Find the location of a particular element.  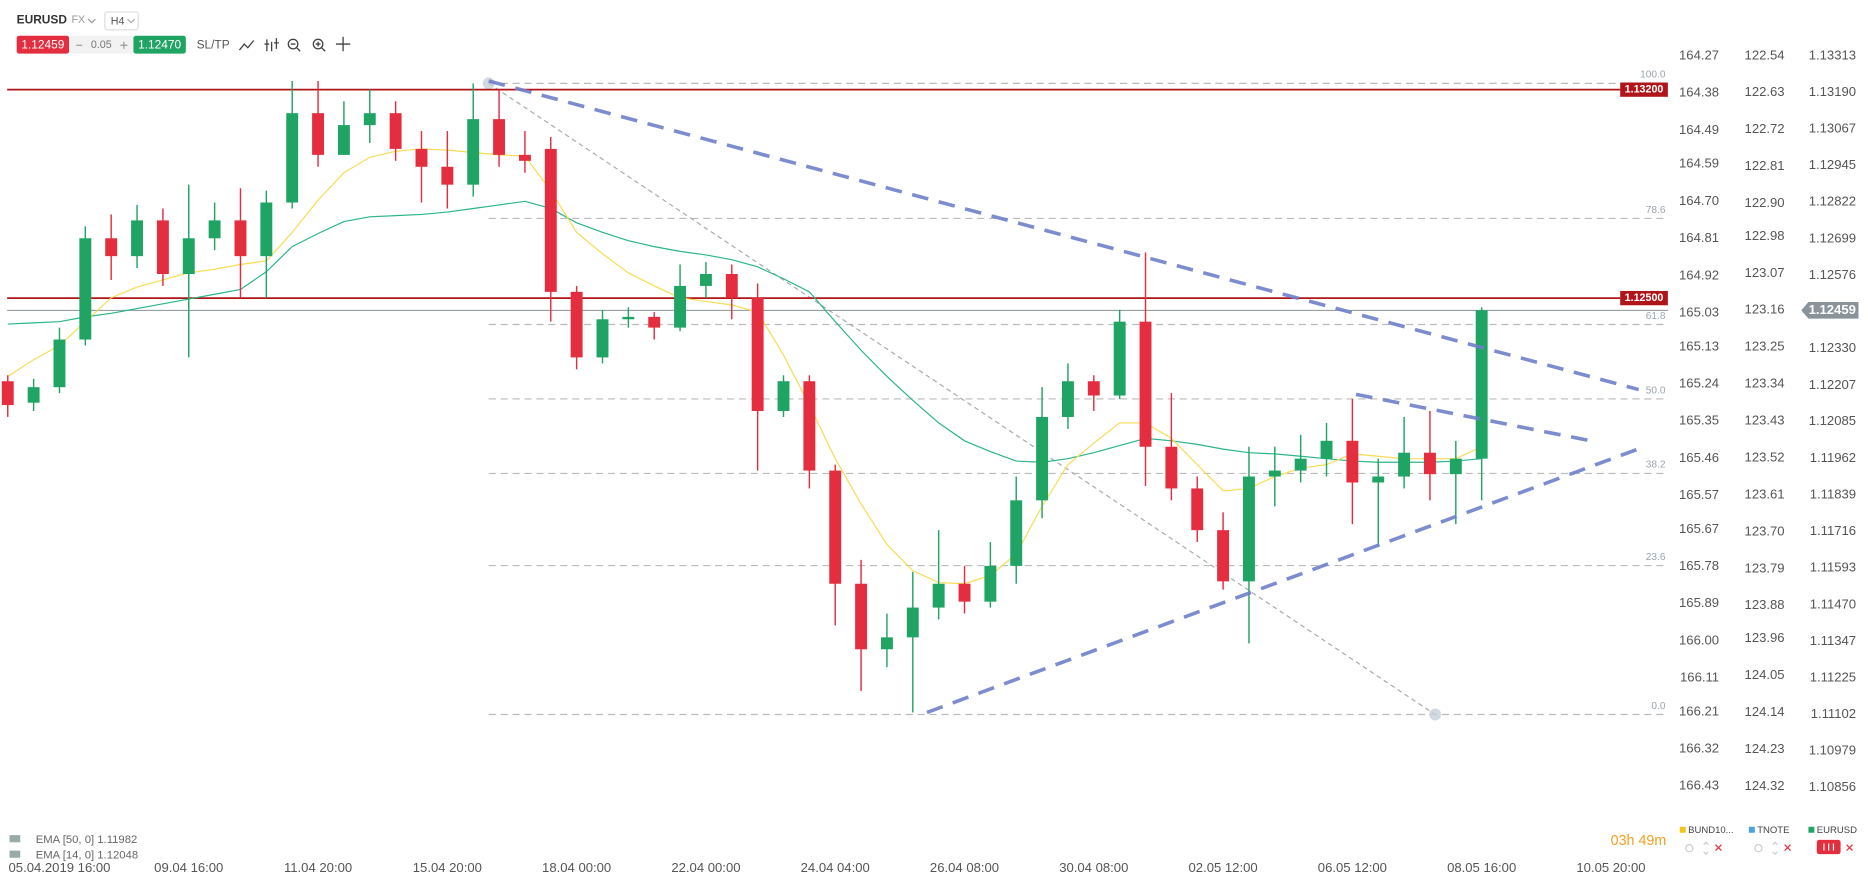

instrument-name: TNOTE is located at coordinates (1773, 830).